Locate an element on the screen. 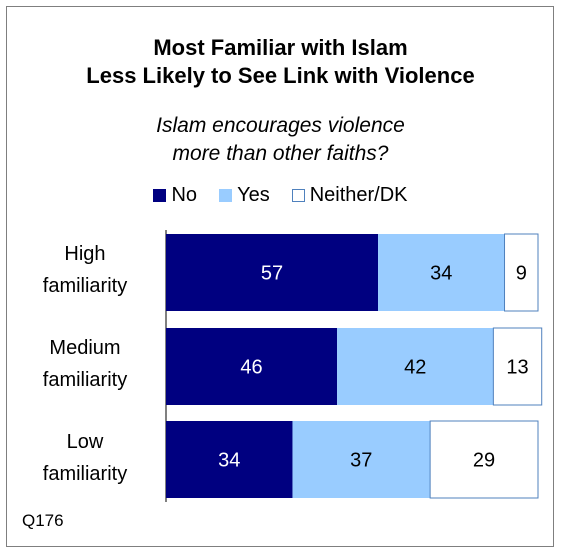 The width and height of the screenshot is (561, 554). data-label-yes-row-1: 34 is located at coordinates (441, 274).